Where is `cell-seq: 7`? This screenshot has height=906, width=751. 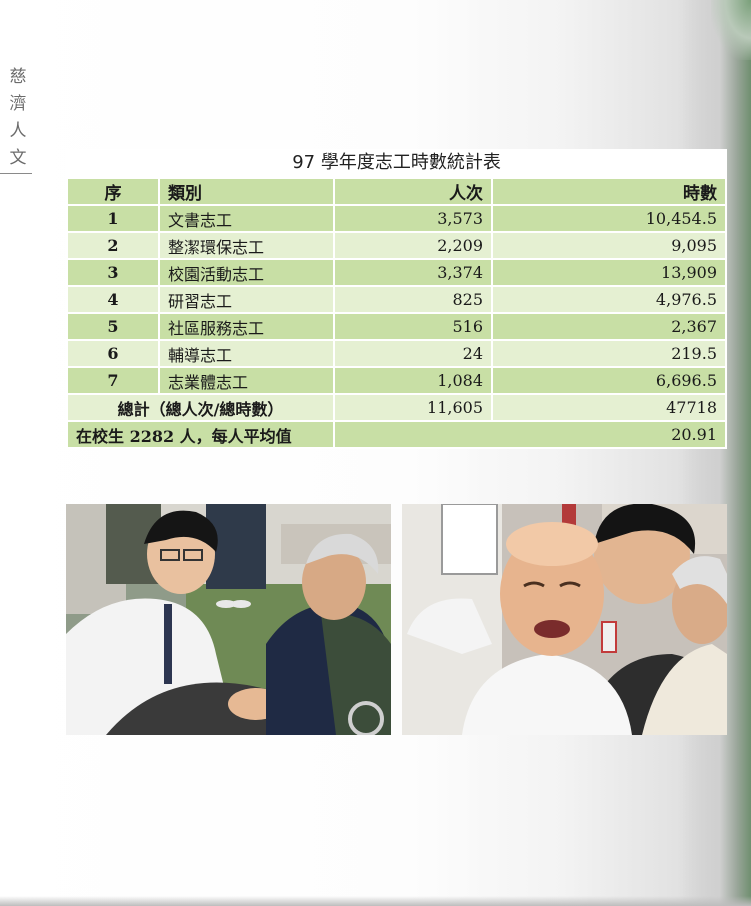 cell-seq: 7 is located at coordinates (113, 380).